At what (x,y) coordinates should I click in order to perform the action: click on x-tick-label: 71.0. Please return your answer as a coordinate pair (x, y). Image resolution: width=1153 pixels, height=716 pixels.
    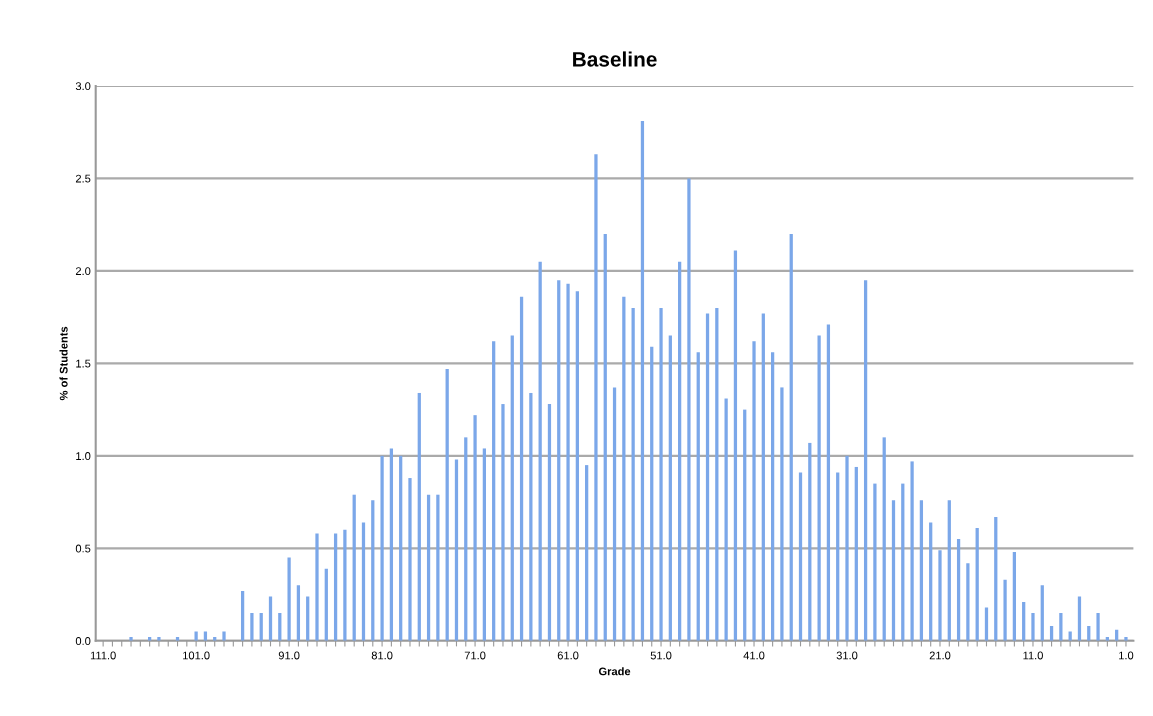
    Looking at the image, I should click on (475, 655).